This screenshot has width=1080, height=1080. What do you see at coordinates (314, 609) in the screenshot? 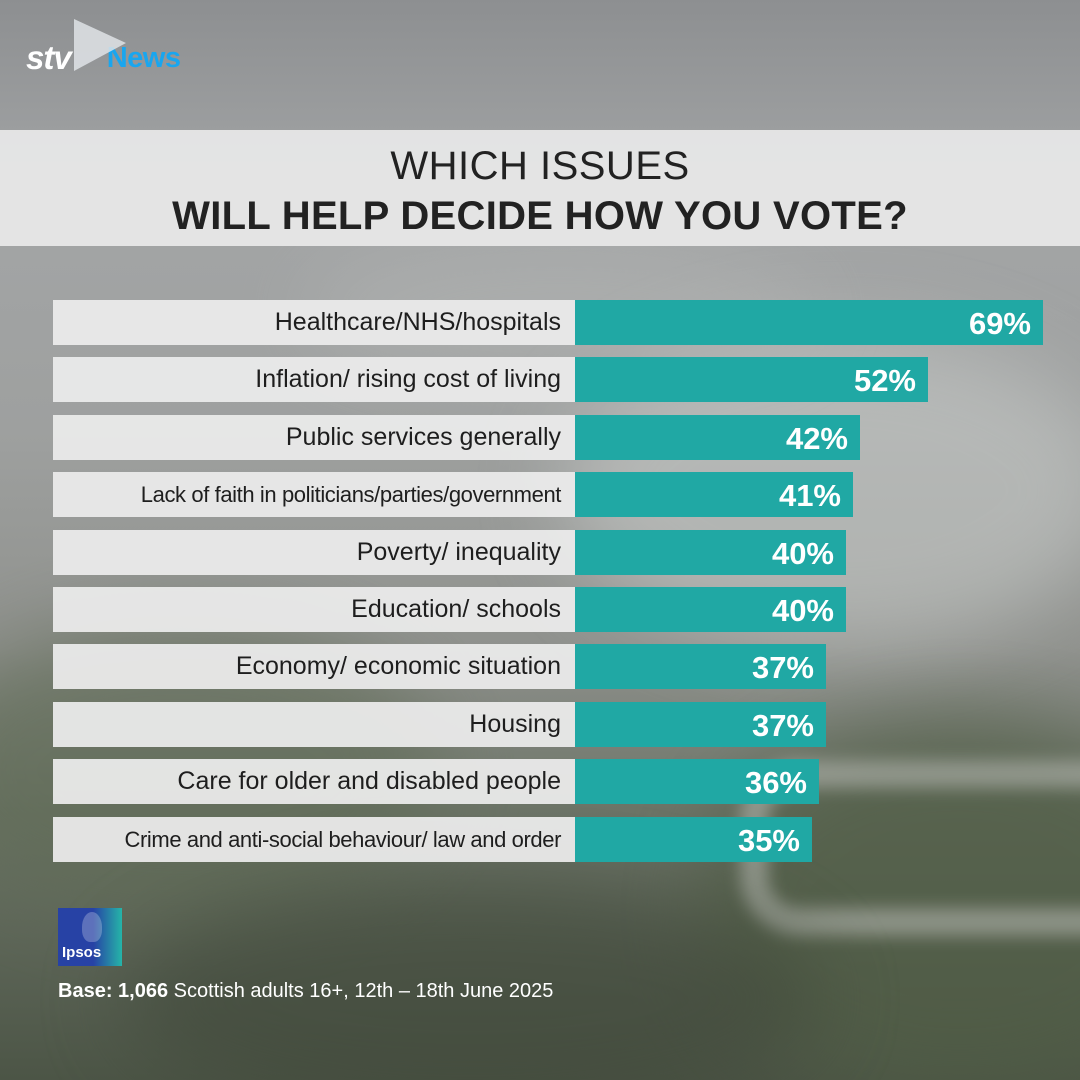
I see `category-label-box: Education/ schools` at bounding box center [314, 609].